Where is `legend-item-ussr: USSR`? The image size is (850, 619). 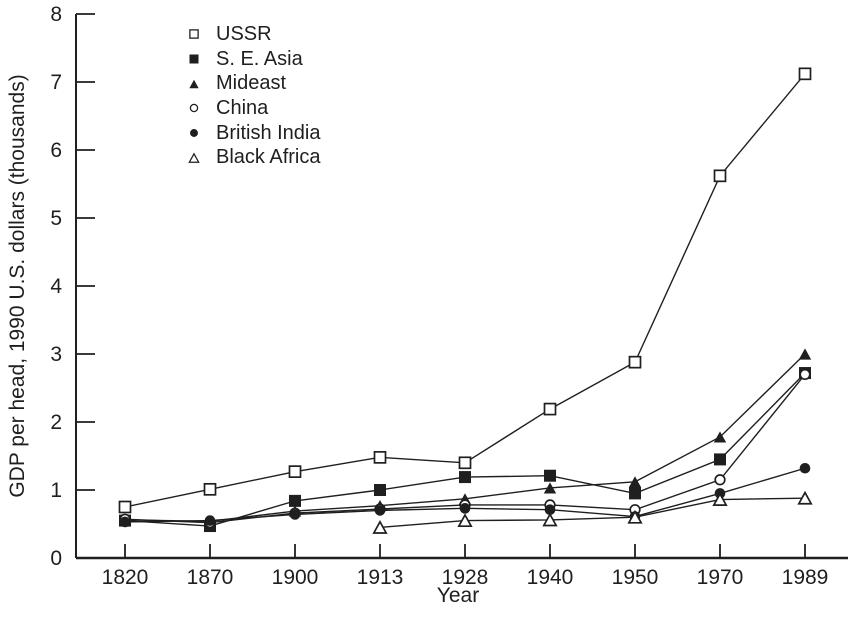
legend-item-ussr: USSR is located at coordinates (253, 34).